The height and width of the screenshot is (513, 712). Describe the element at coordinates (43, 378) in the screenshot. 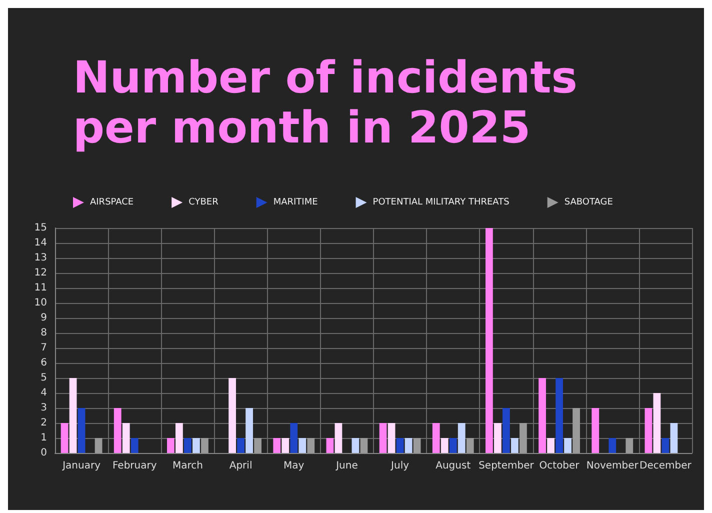

I see `y-tick-label: 5` at that location.